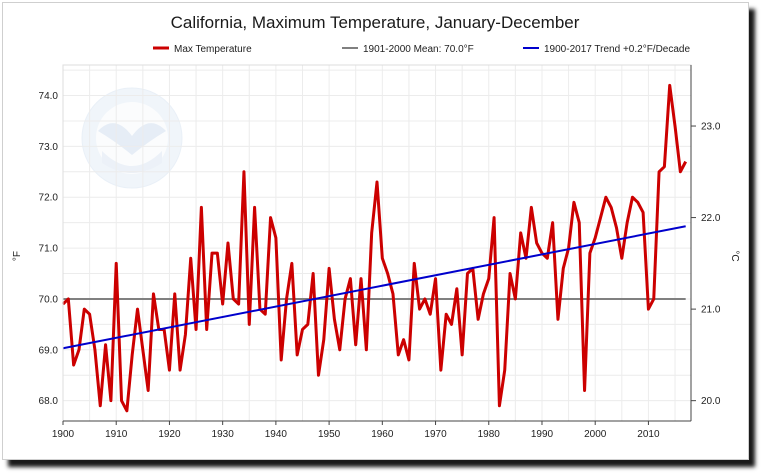  Describe the element at coordinates (49, 96) in the screenshot. I see `y-left-tick-label: 74.0` at that location.